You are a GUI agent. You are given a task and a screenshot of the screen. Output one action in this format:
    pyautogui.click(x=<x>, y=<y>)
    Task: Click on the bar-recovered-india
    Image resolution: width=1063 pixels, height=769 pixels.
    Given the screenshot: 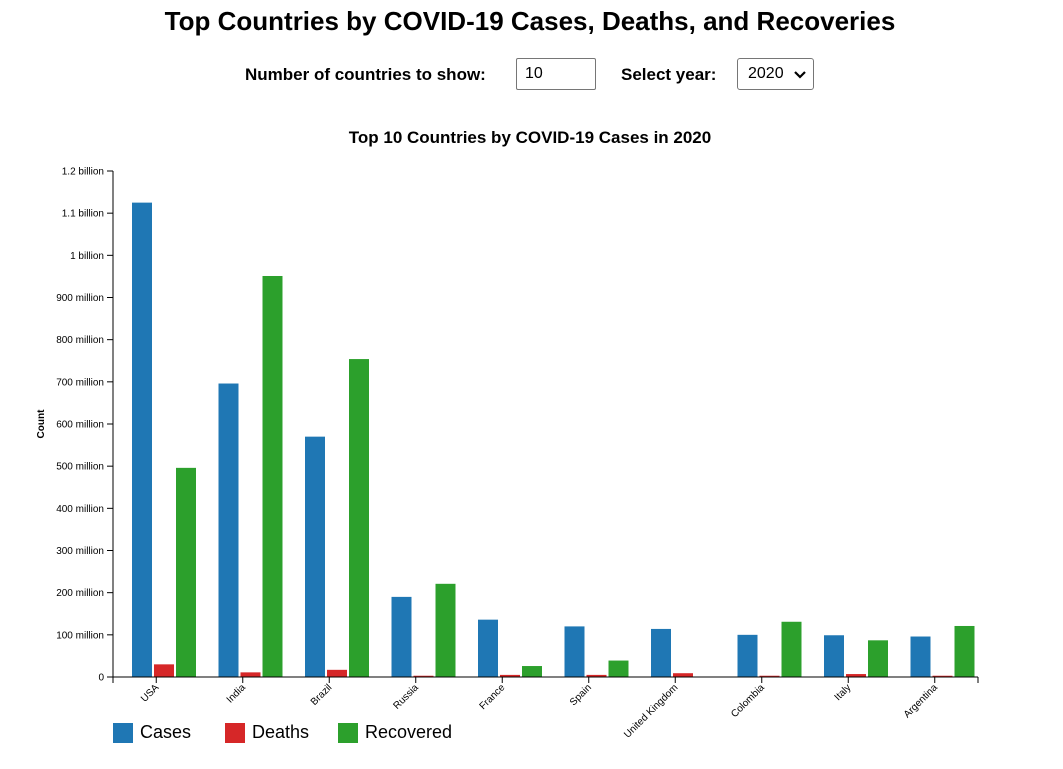 What is the action you would take?
    pyautogui.click(x=272, y=476)
    